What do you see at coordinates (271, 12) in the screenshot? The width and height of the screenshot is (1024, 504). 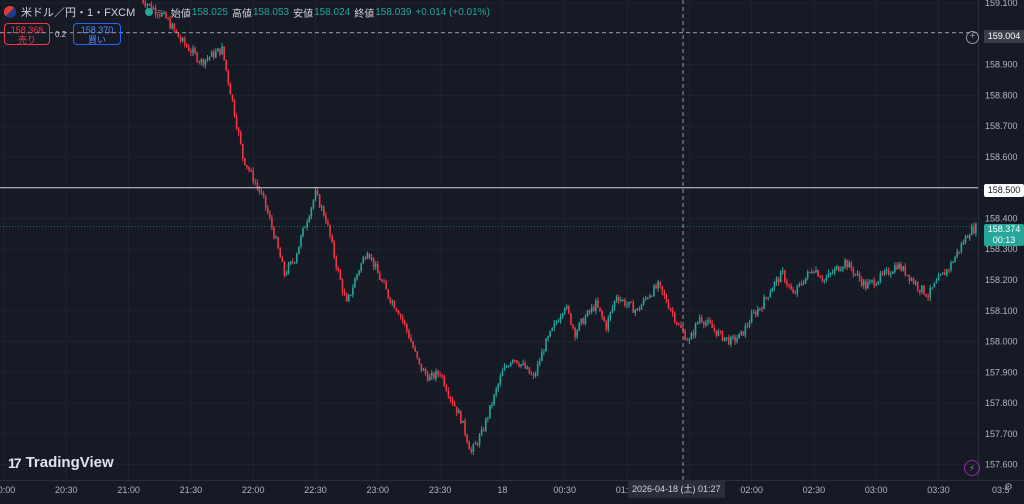 I see `high-value: 158.053` at bounding box center [271, 12].